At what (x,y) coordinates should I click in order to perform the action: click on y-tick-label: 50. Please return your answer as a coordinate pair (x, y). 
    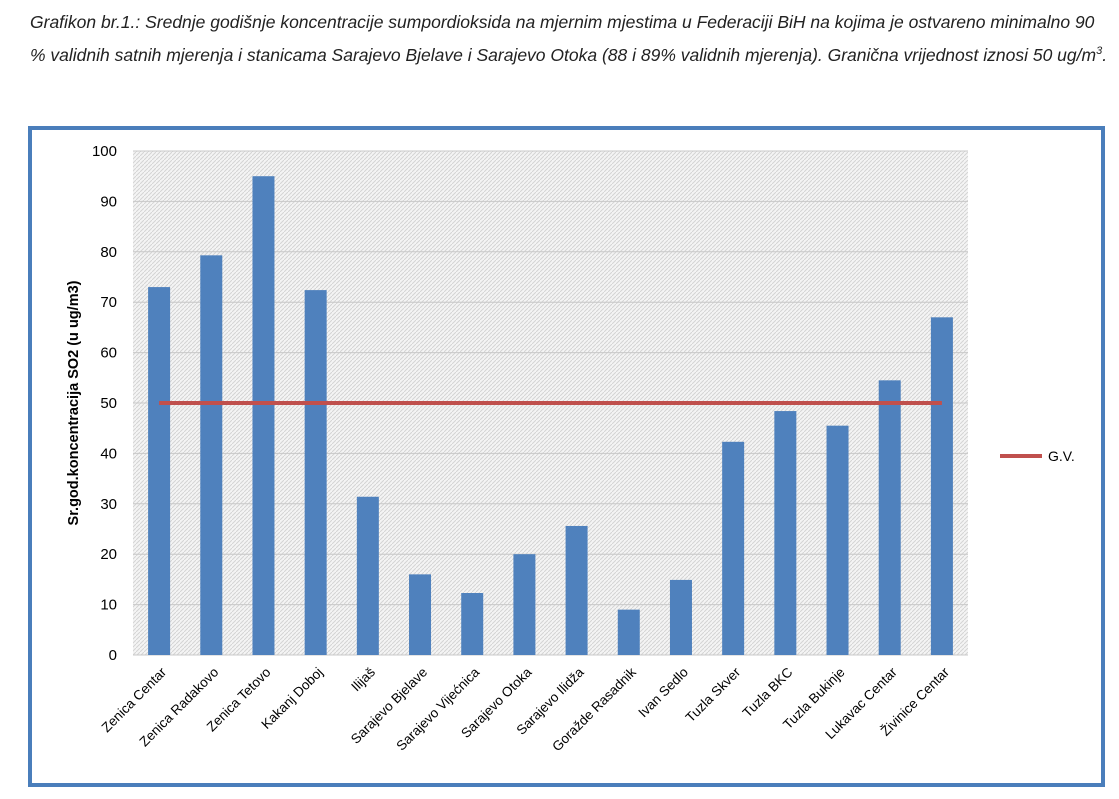
    Looking at the image, I should click on (108, 403).